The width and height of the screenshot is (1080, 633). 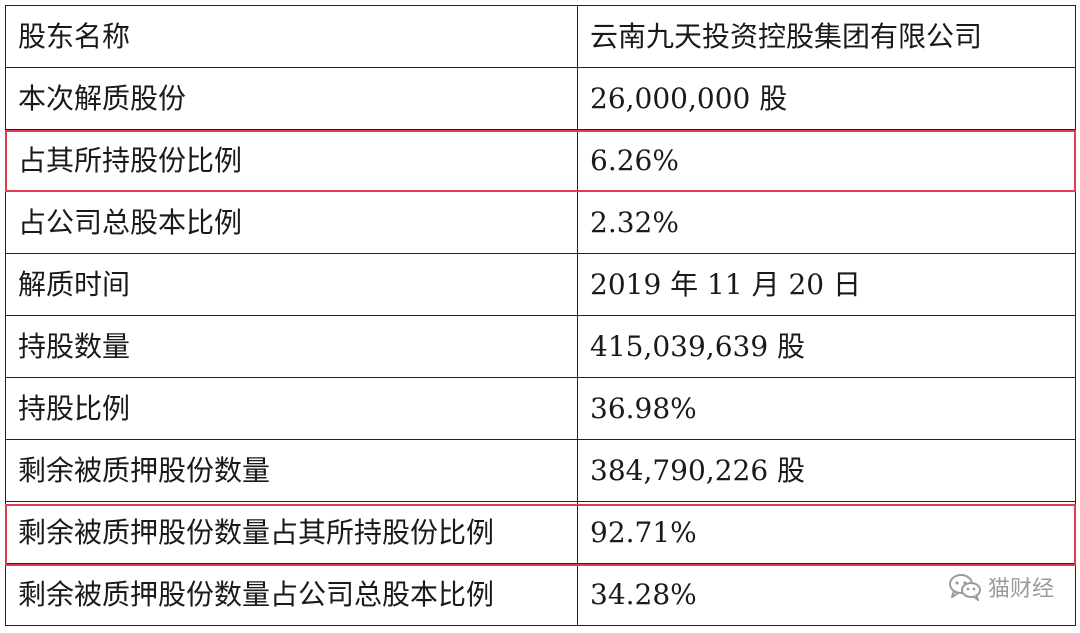 I want to click on row-value-released-shares: 26,000,000 股, so click(x=826, y=98).